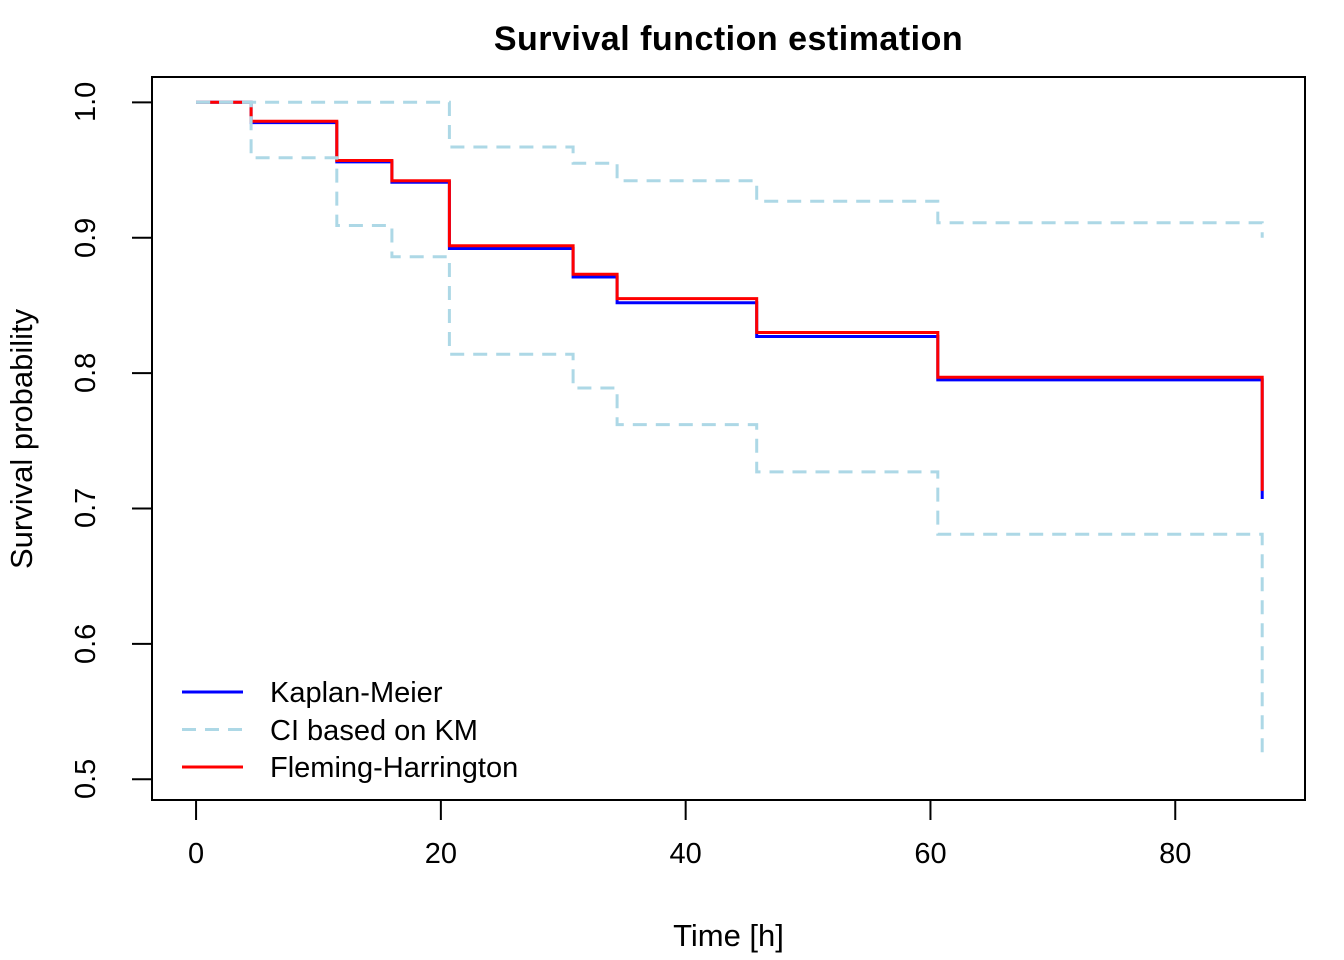 The image size is (1344, 960). Describe the element at coordinates (374, 730) in the screenshot. I see `legend-item-ci-based-on-km: CI based on KM` at that location.